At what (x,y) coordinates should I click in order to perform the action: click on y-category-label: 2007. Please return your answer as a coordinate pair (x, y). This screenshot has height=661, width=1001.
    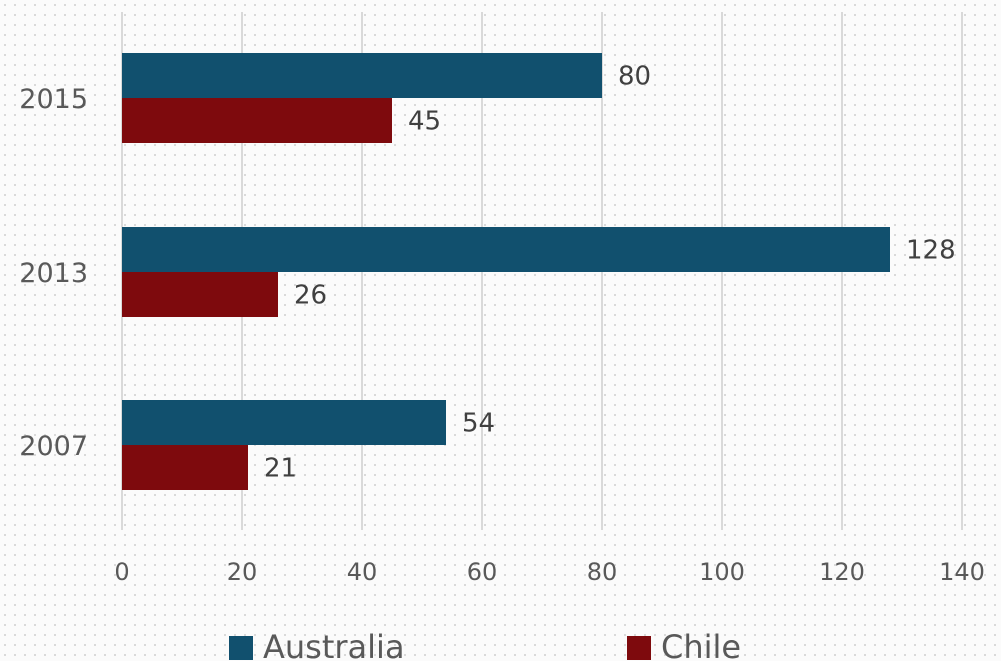
    Looking at the image, I should click on (53, 446).